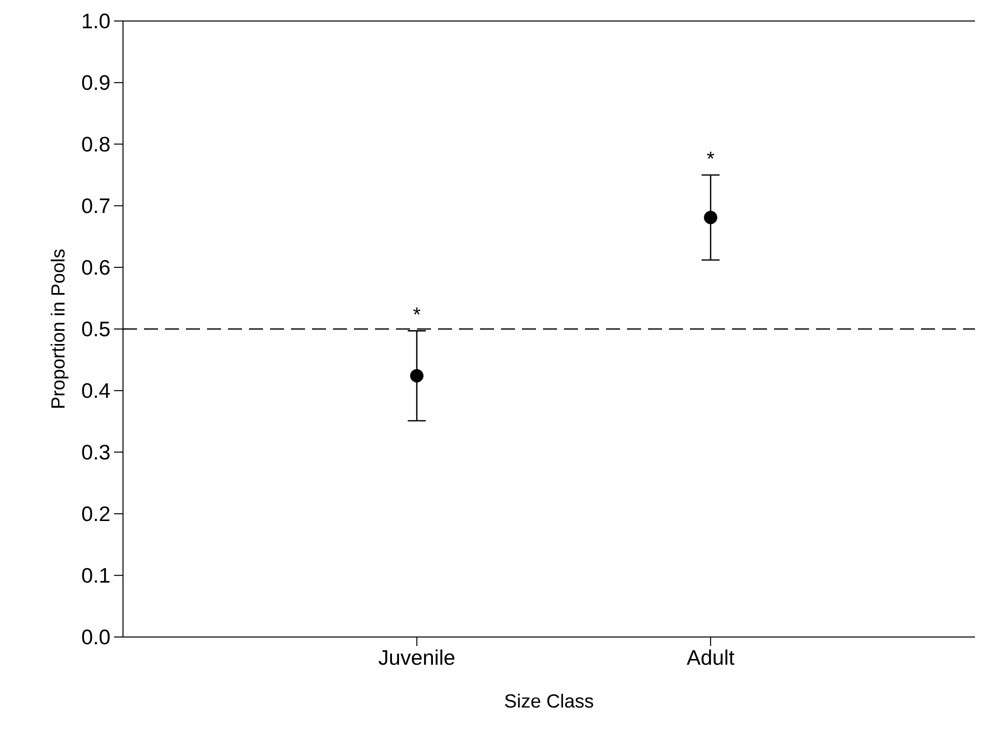 This screenshot has width=994, height=749. Describe the element at coordinates (96, 267) in the screenshot. I see `y-tick-label: 0.6` at that location.